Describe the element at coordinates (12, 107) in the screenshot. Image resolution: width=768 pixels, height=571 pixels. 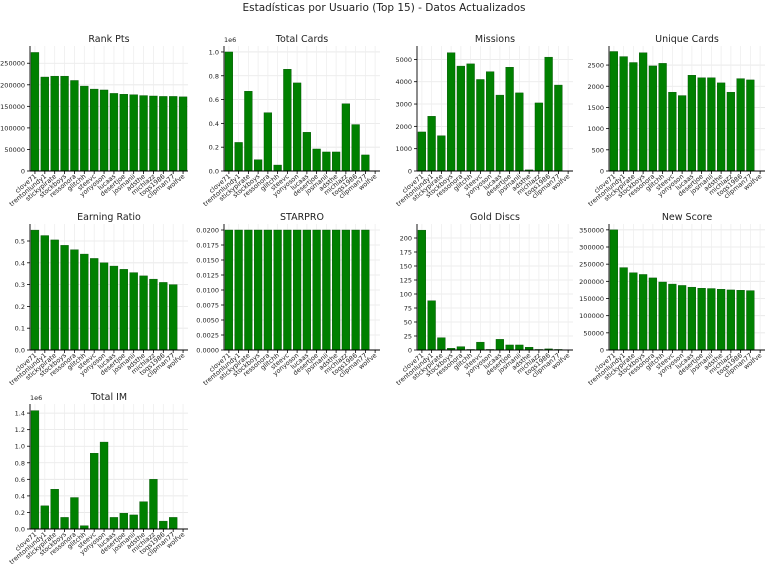
I see `y-tick-label: 150000` at that location.